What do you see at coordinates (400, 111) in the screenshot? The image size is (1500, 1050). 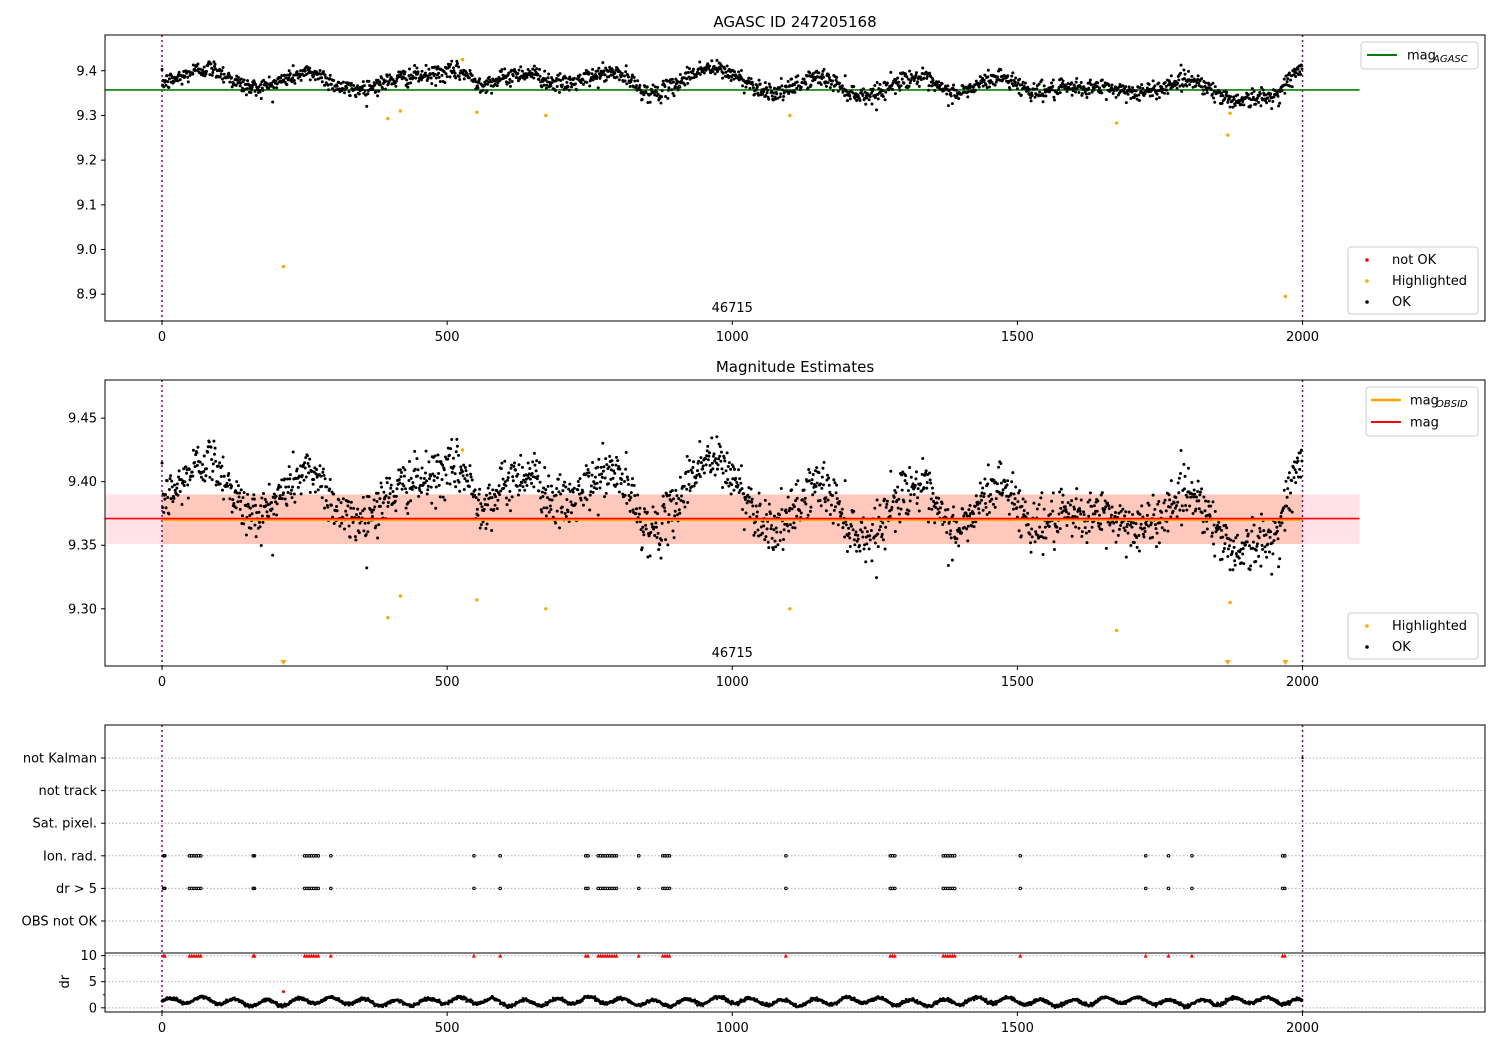 I see `highlighted-point` at bounding box center [400, 111].